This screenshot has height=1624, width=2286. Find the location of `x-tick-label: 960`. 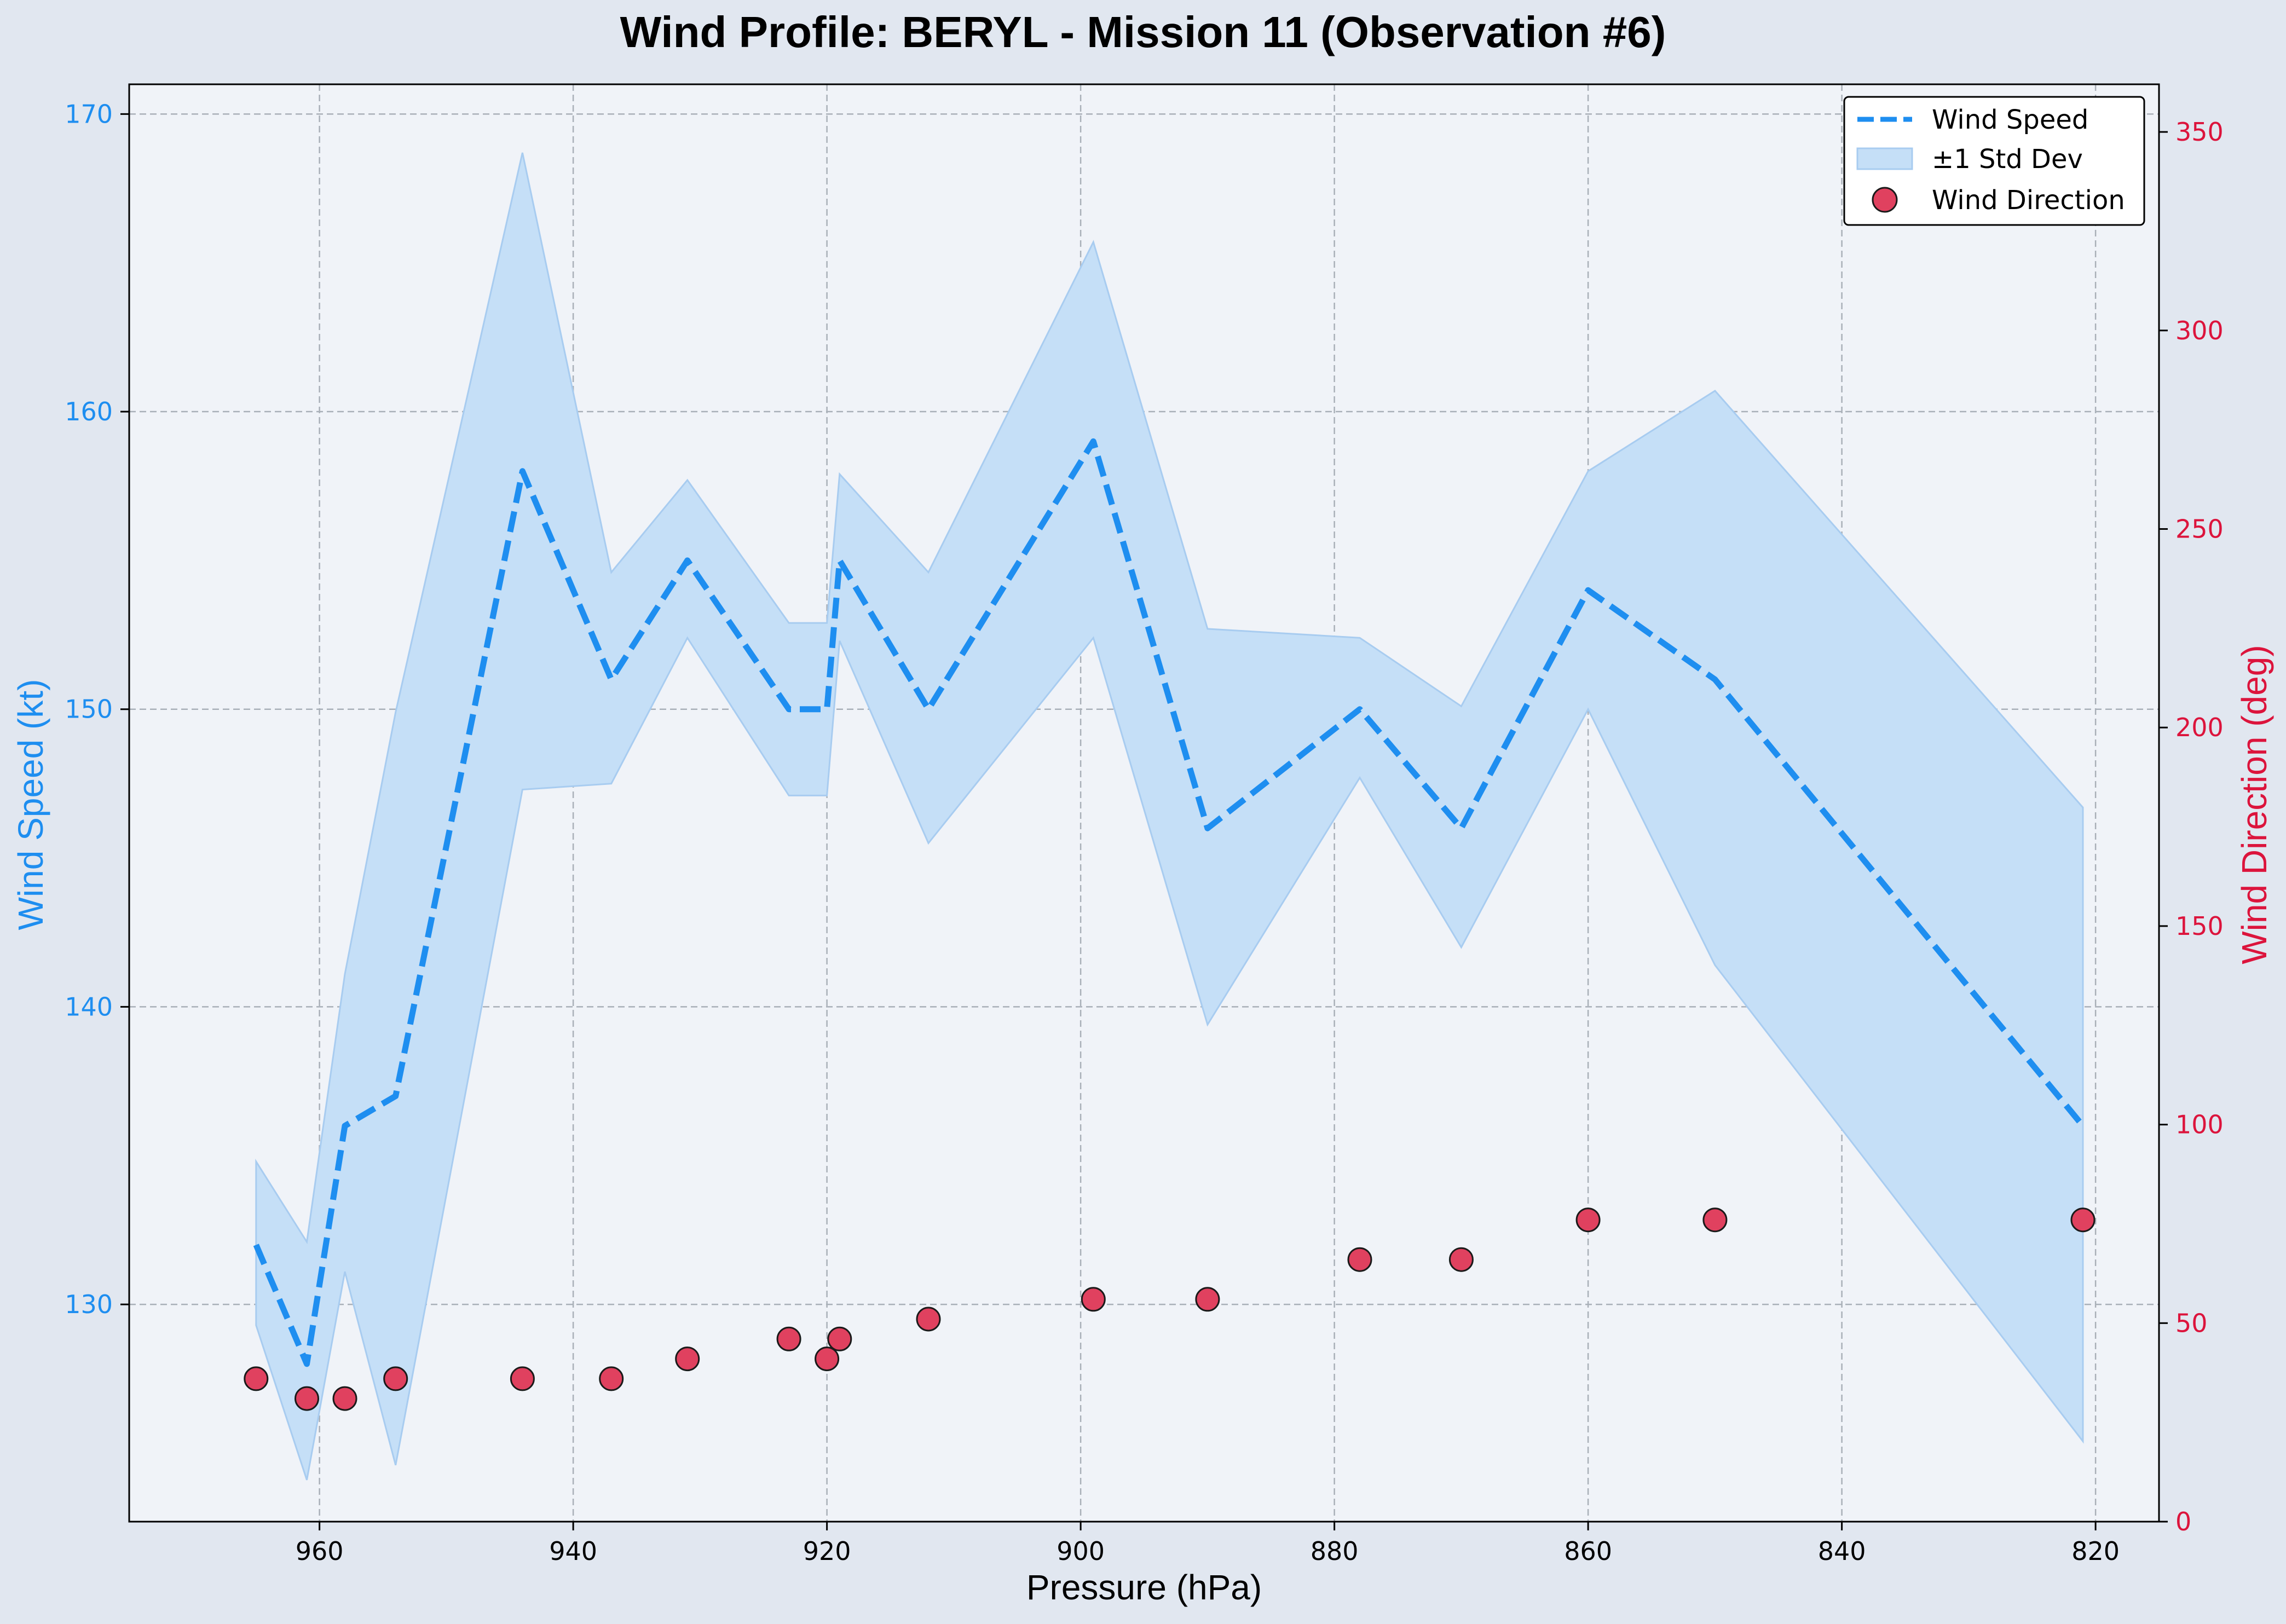

x-tick-label: 960 is located at coordinates (320, 1551).